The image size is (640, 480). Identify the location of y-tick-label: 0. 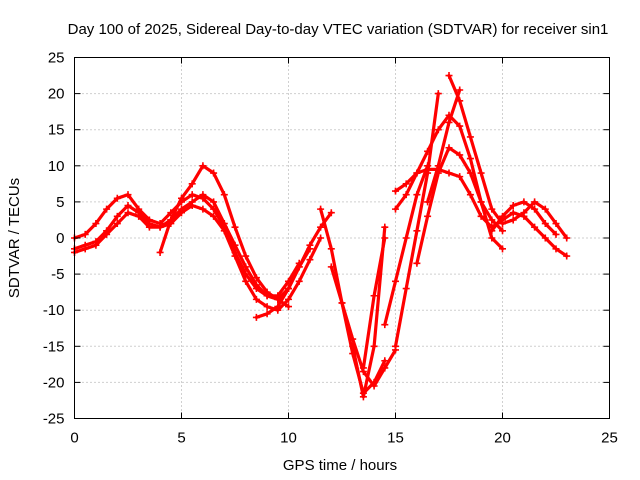
(60, 238).